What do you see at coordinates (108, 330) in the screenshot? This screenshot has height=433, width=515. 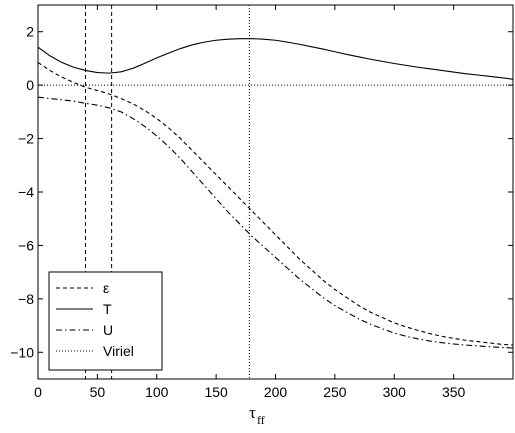 I see `legend-label-3: U` at bounding box center [108, 330].